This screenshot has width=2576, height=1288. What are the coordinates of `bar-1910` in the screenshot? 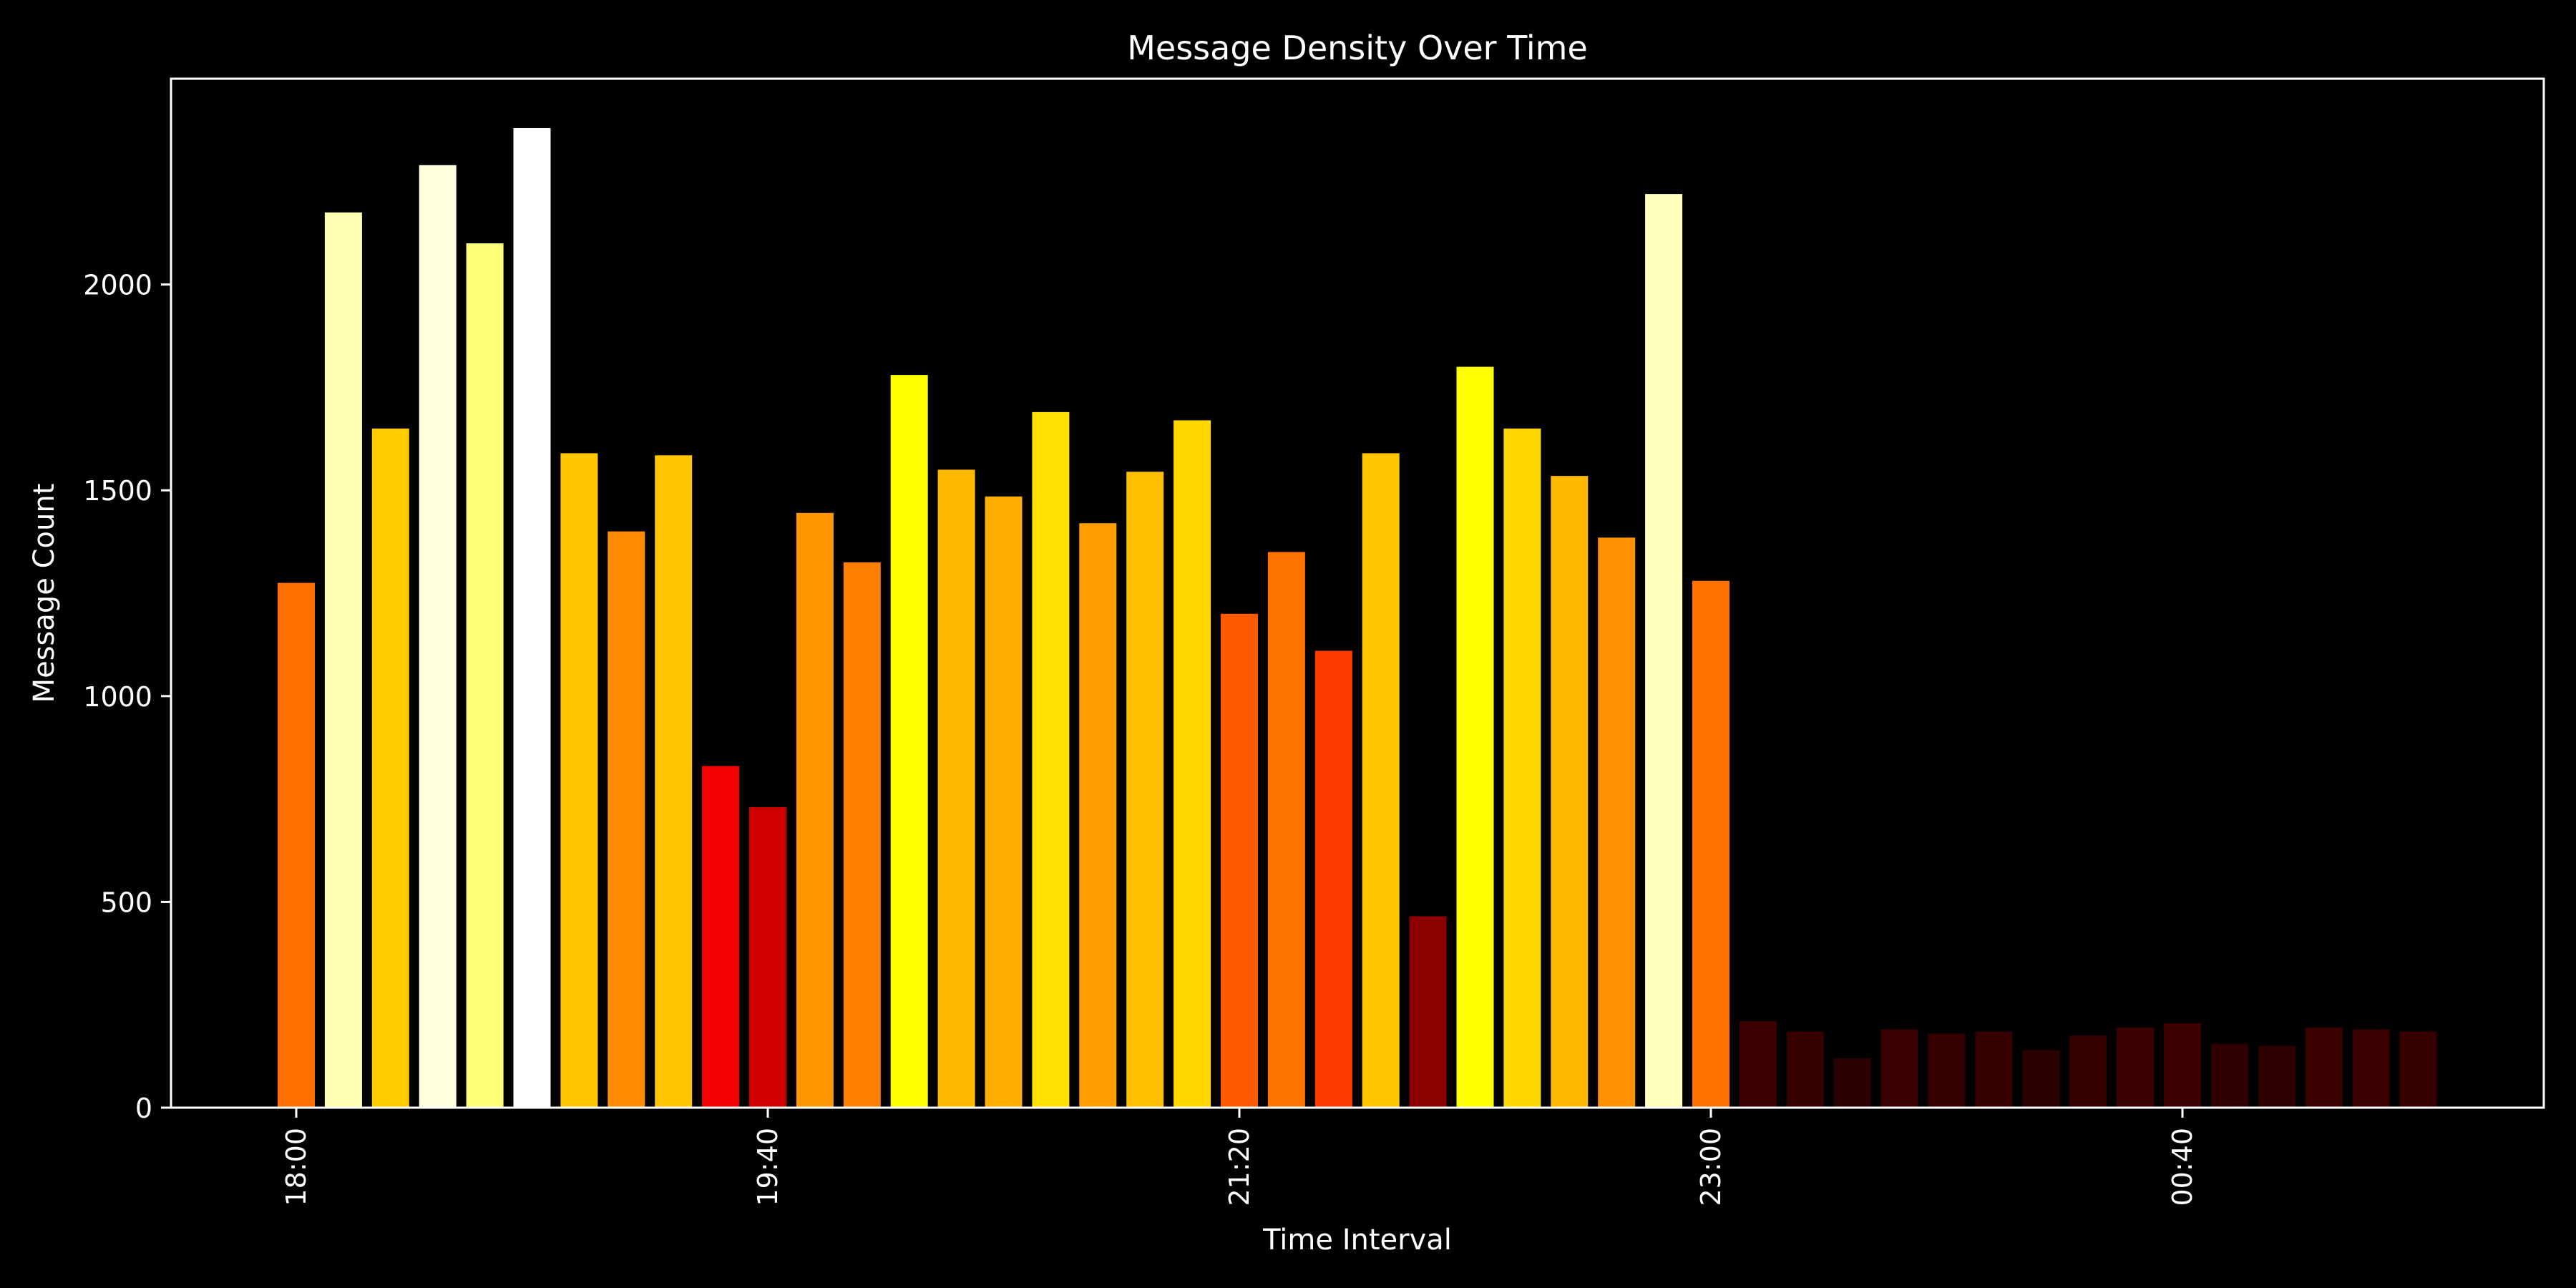 It's located at (626, 819).